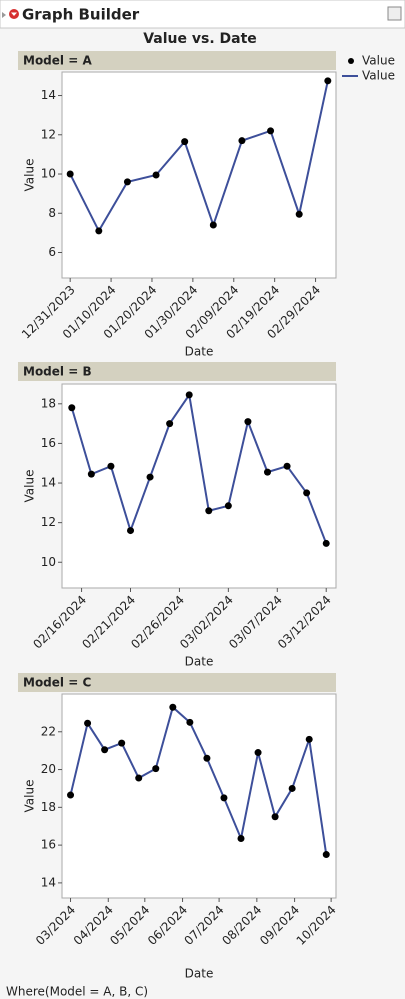 This screenshot has height=999, width=405. I want to click on panel-label: Model = A, so click(57, 61).